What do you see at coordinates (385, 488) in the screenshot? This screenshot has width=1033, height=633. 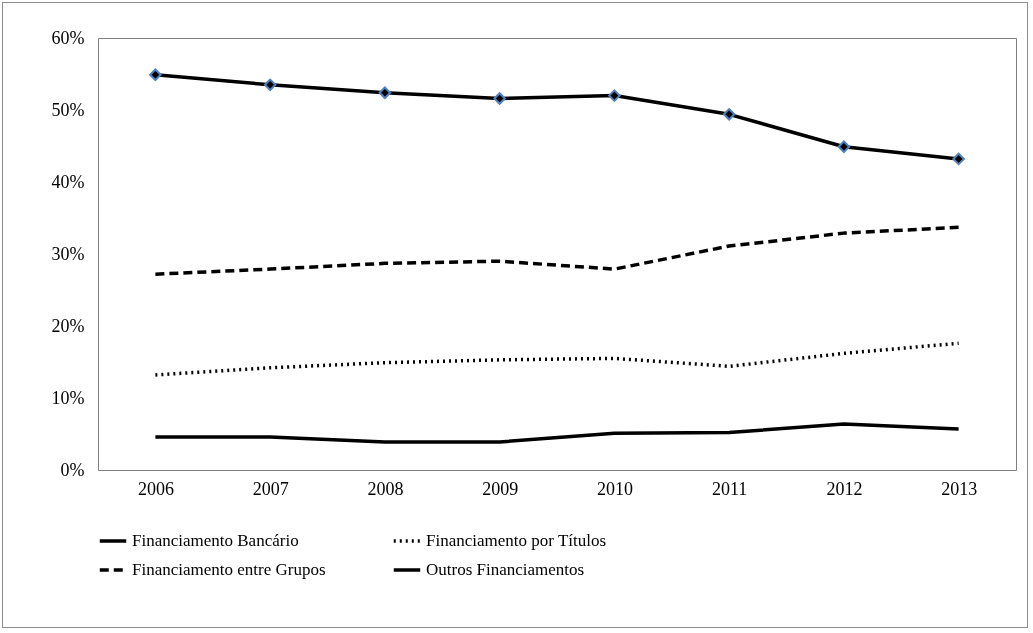 I see `x-tick-label: 2008` at bounding box center [385, 488].